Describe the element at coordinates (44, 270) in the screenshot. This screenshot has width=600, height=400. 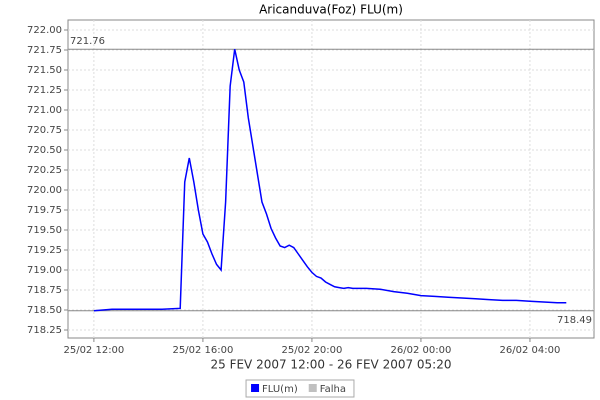
I see `y-tick-label: 719.00` at that location.